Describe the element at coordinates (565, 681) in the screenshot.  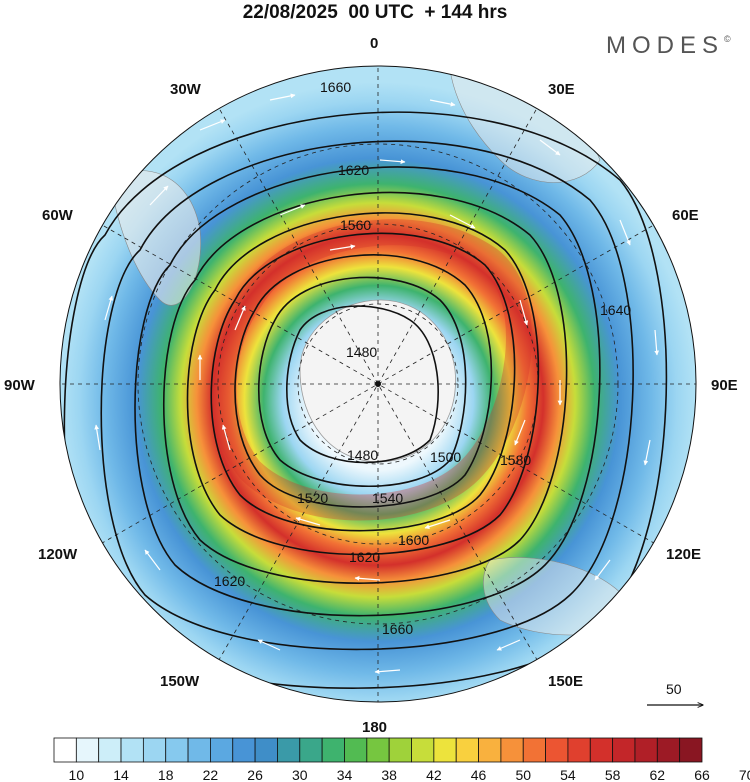
I see `lon-label-150e: 150E` at that location.